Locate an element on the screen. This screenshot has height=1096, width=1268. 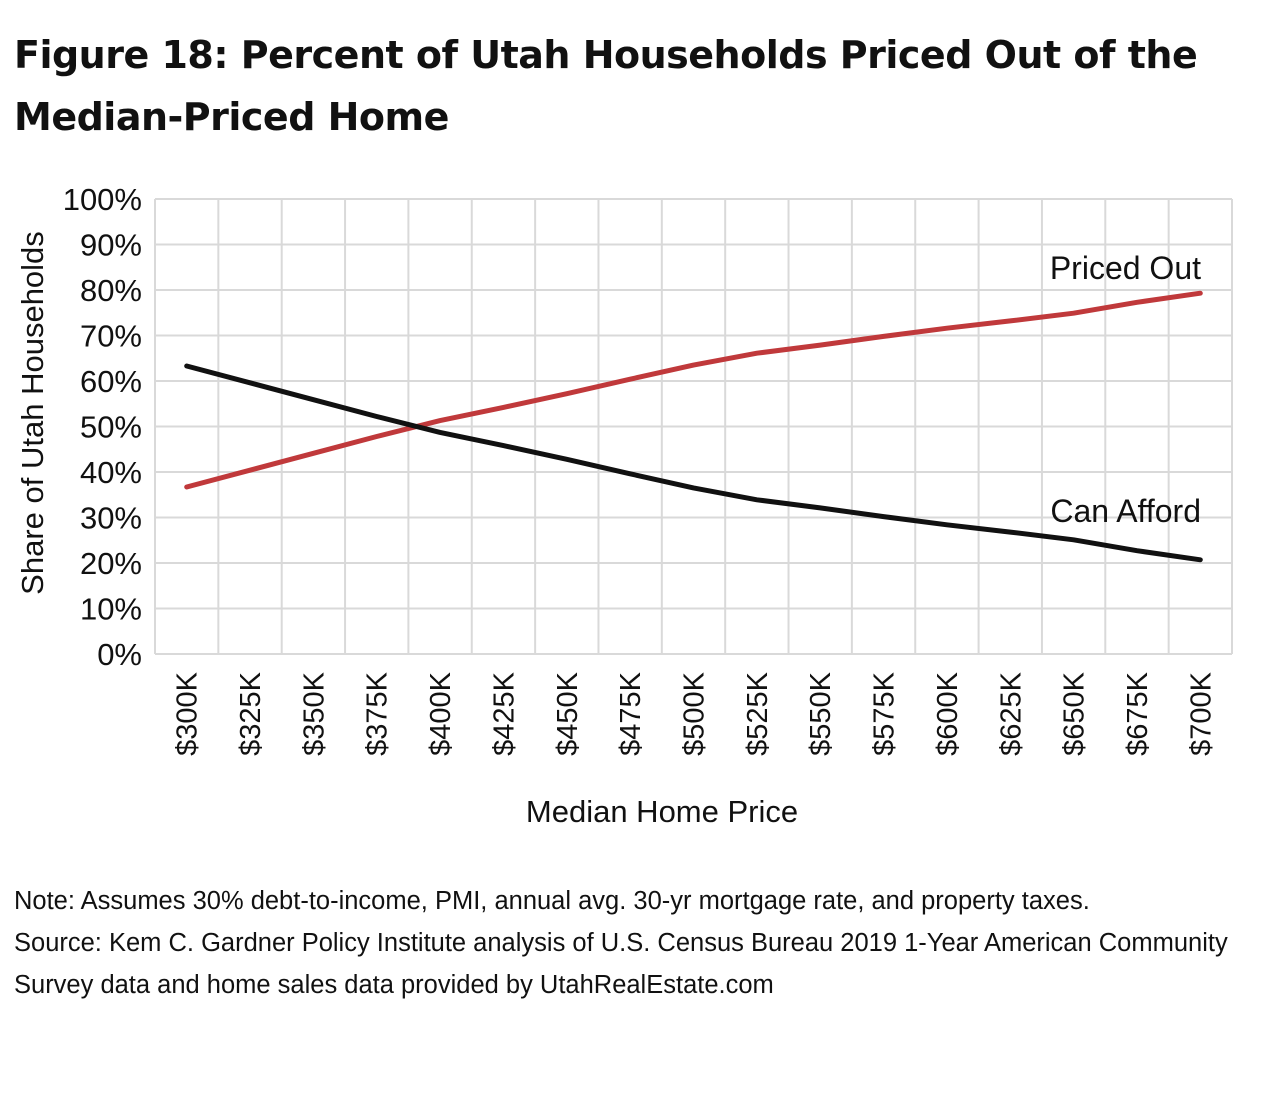
x-tick-label: $425K is located at coordinates (504, 713).